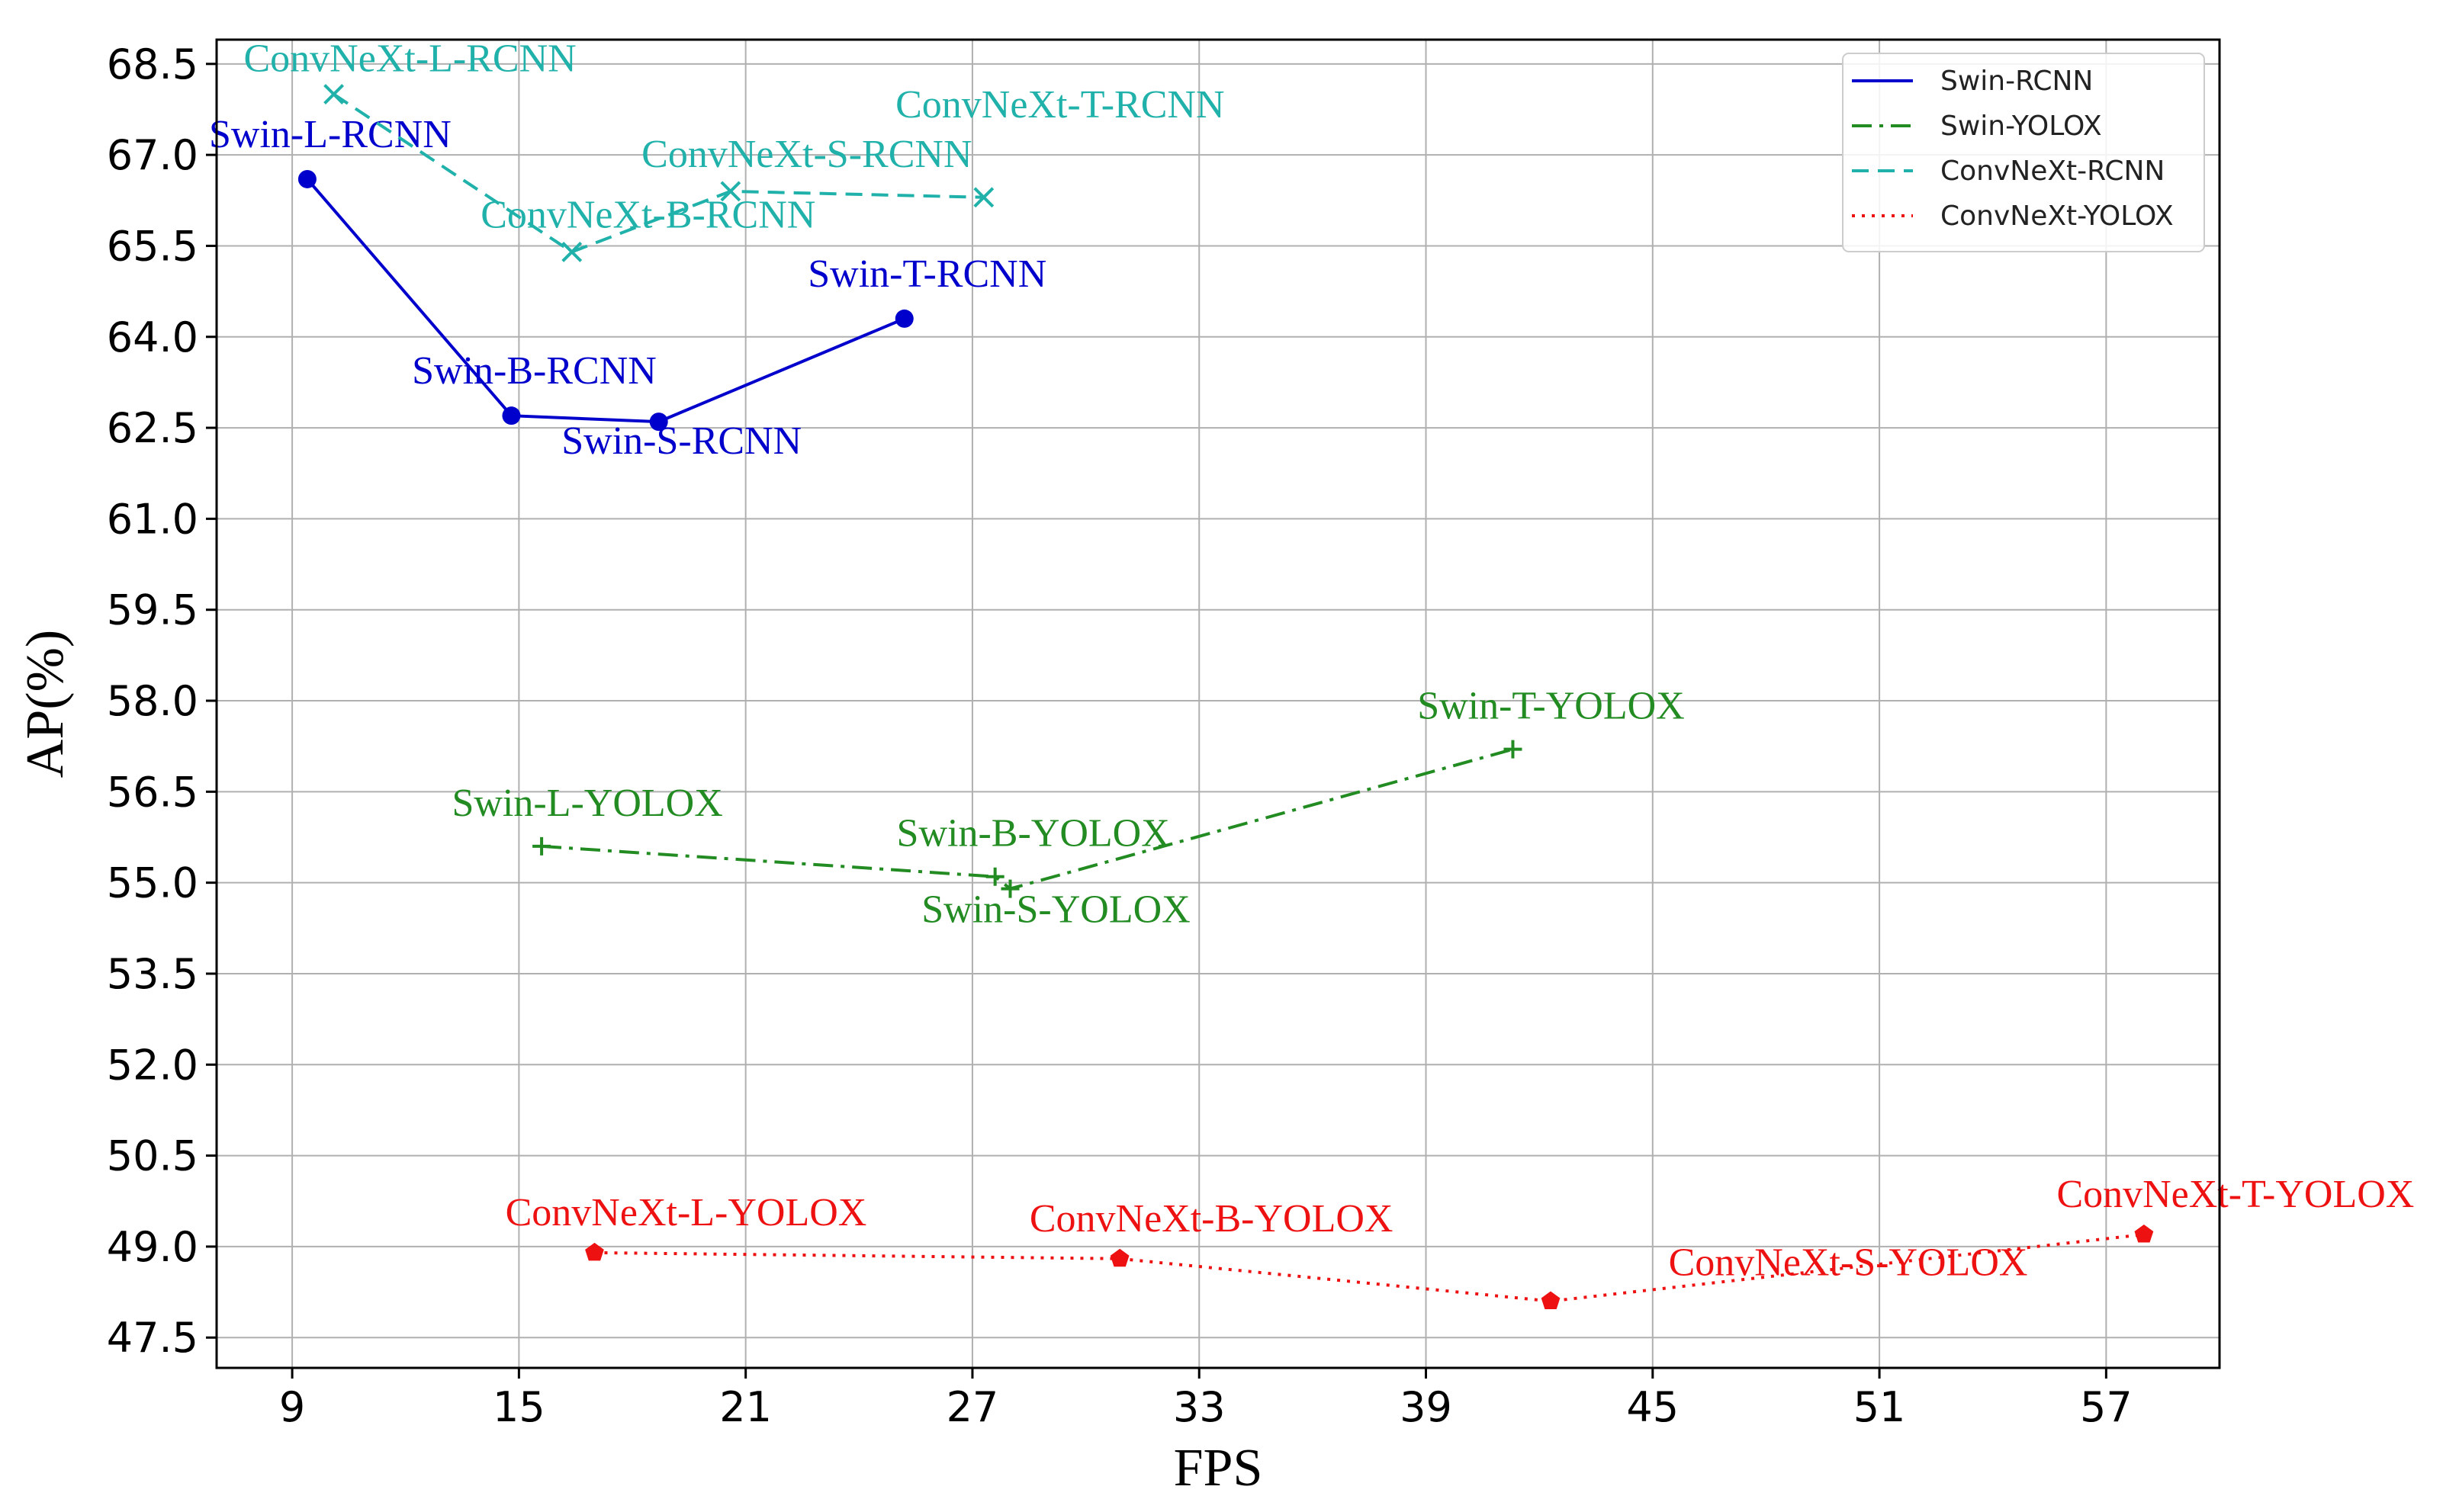 This screenshot has width=2443, height=1512. What do you see at coordinates (1033, 834) in the screenshot?
I see `point-label: Swin-B-YOLOX` at bounding box center [1033, 834].